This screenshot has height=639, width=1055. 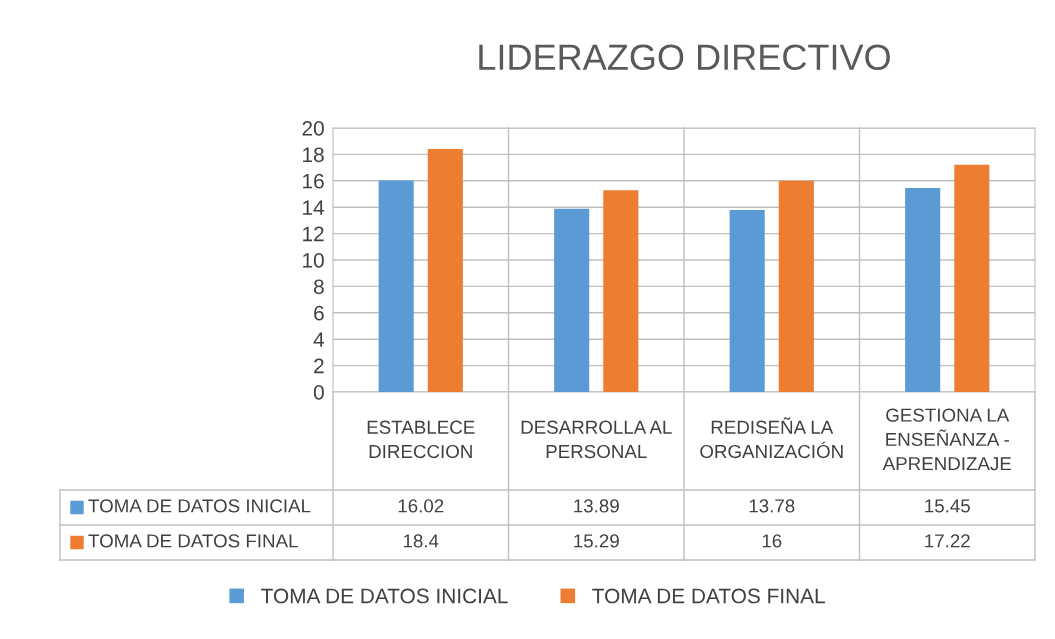 What do you see at coordinates (596, 506) in the screenshot?
I see `data-label: 13.89` at bounding box center [596, 506].